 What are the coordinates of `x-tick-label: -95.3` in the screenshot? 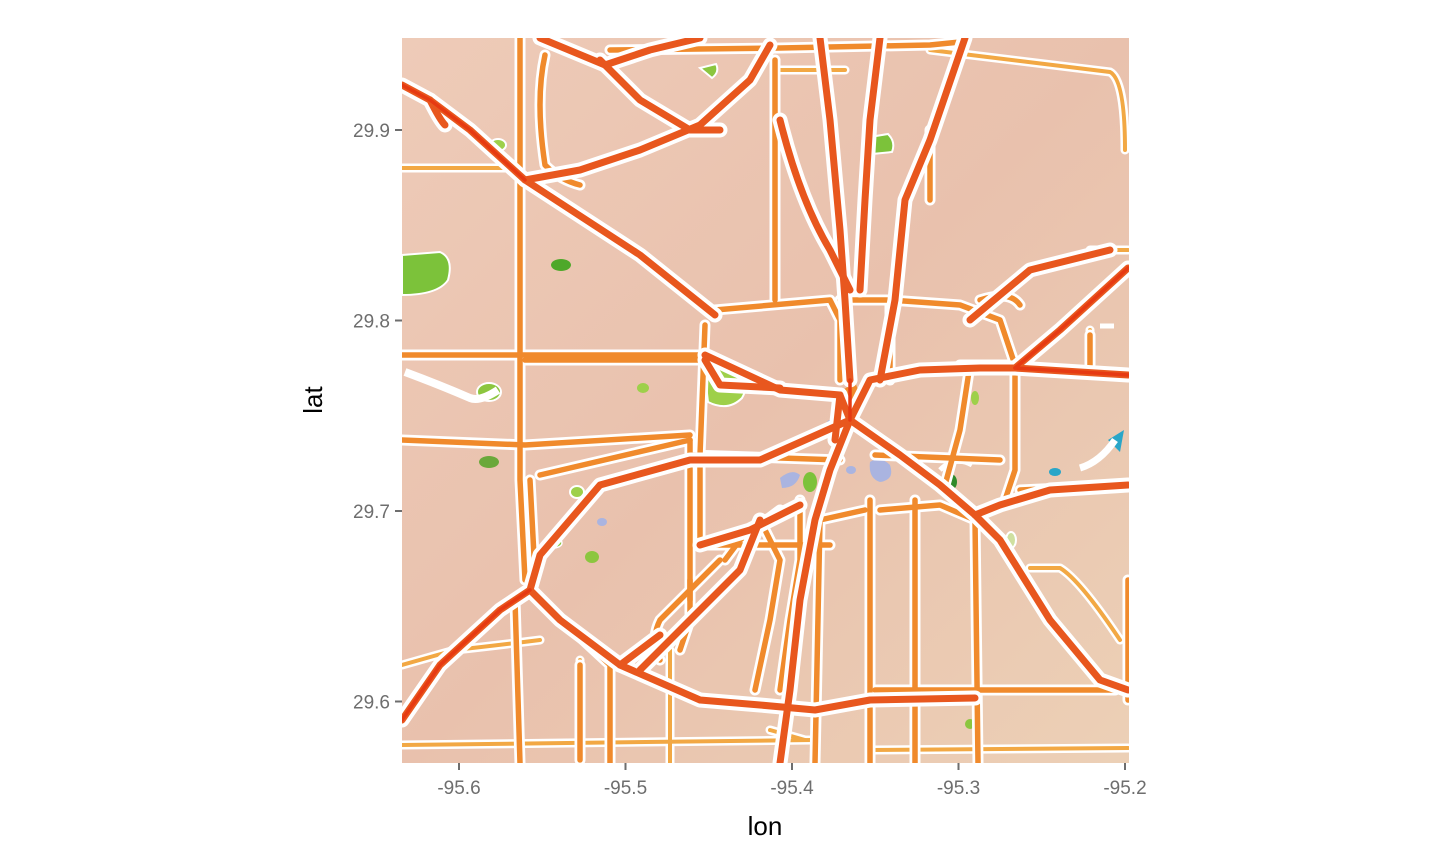 It's located at (958, 788).